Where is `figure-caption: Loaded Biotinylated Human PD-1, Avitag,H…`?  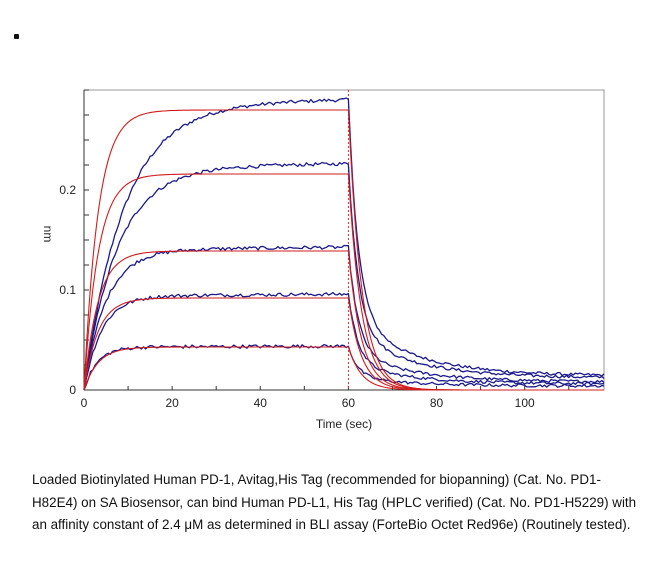 figure-caption: Loaded Biotinylated Human PD-1, Avitag,H… is located at coordinates (334, 502).